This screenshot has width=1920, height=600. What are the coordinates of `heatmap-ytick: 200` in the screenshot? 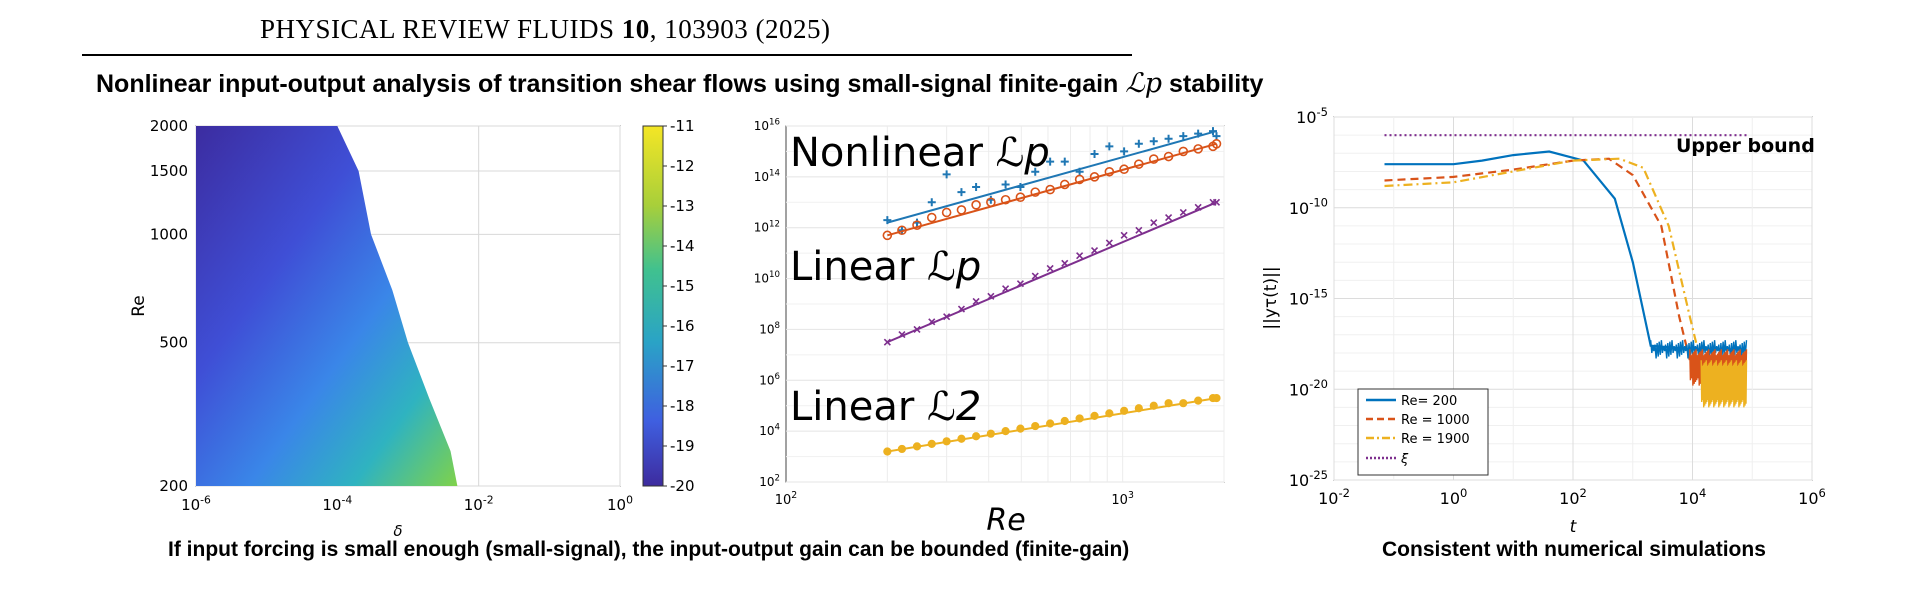 It's located at (173, 486).